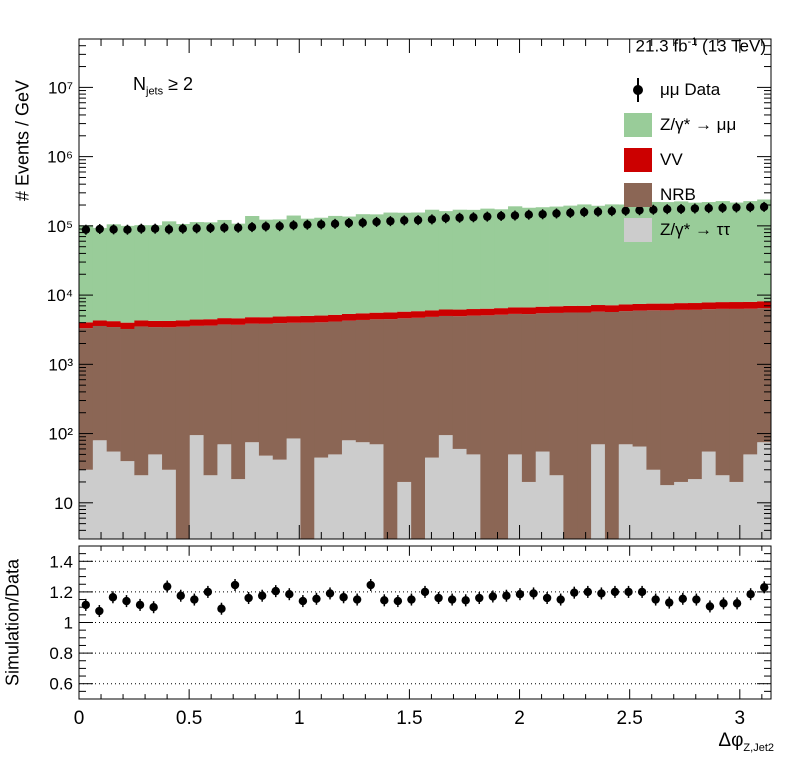  What do you see at coordinates (189, 718) in the screenshot?
I see `x-tick-label: 0.5` at bounding box center [189, 718].